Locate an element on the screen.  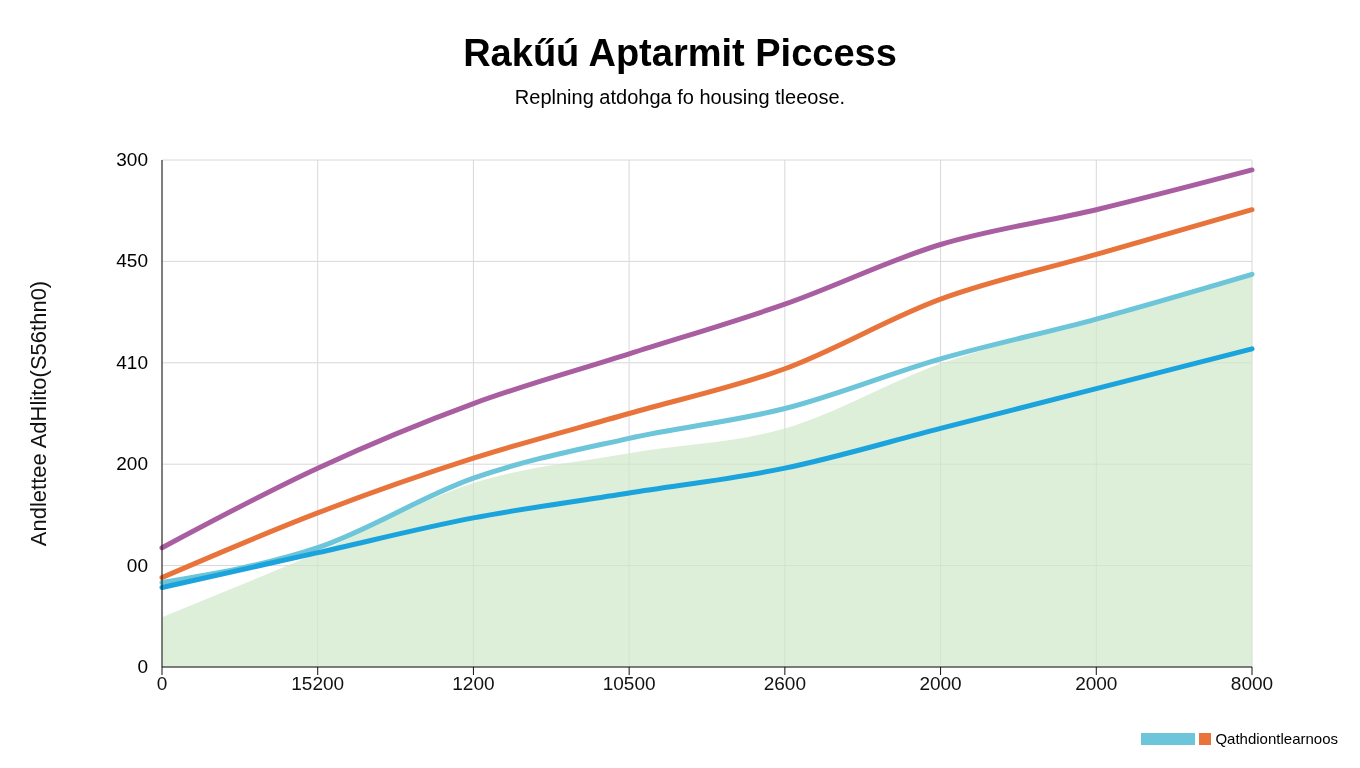
x-tick-label: 1200 is located at coordinates (473, 684).